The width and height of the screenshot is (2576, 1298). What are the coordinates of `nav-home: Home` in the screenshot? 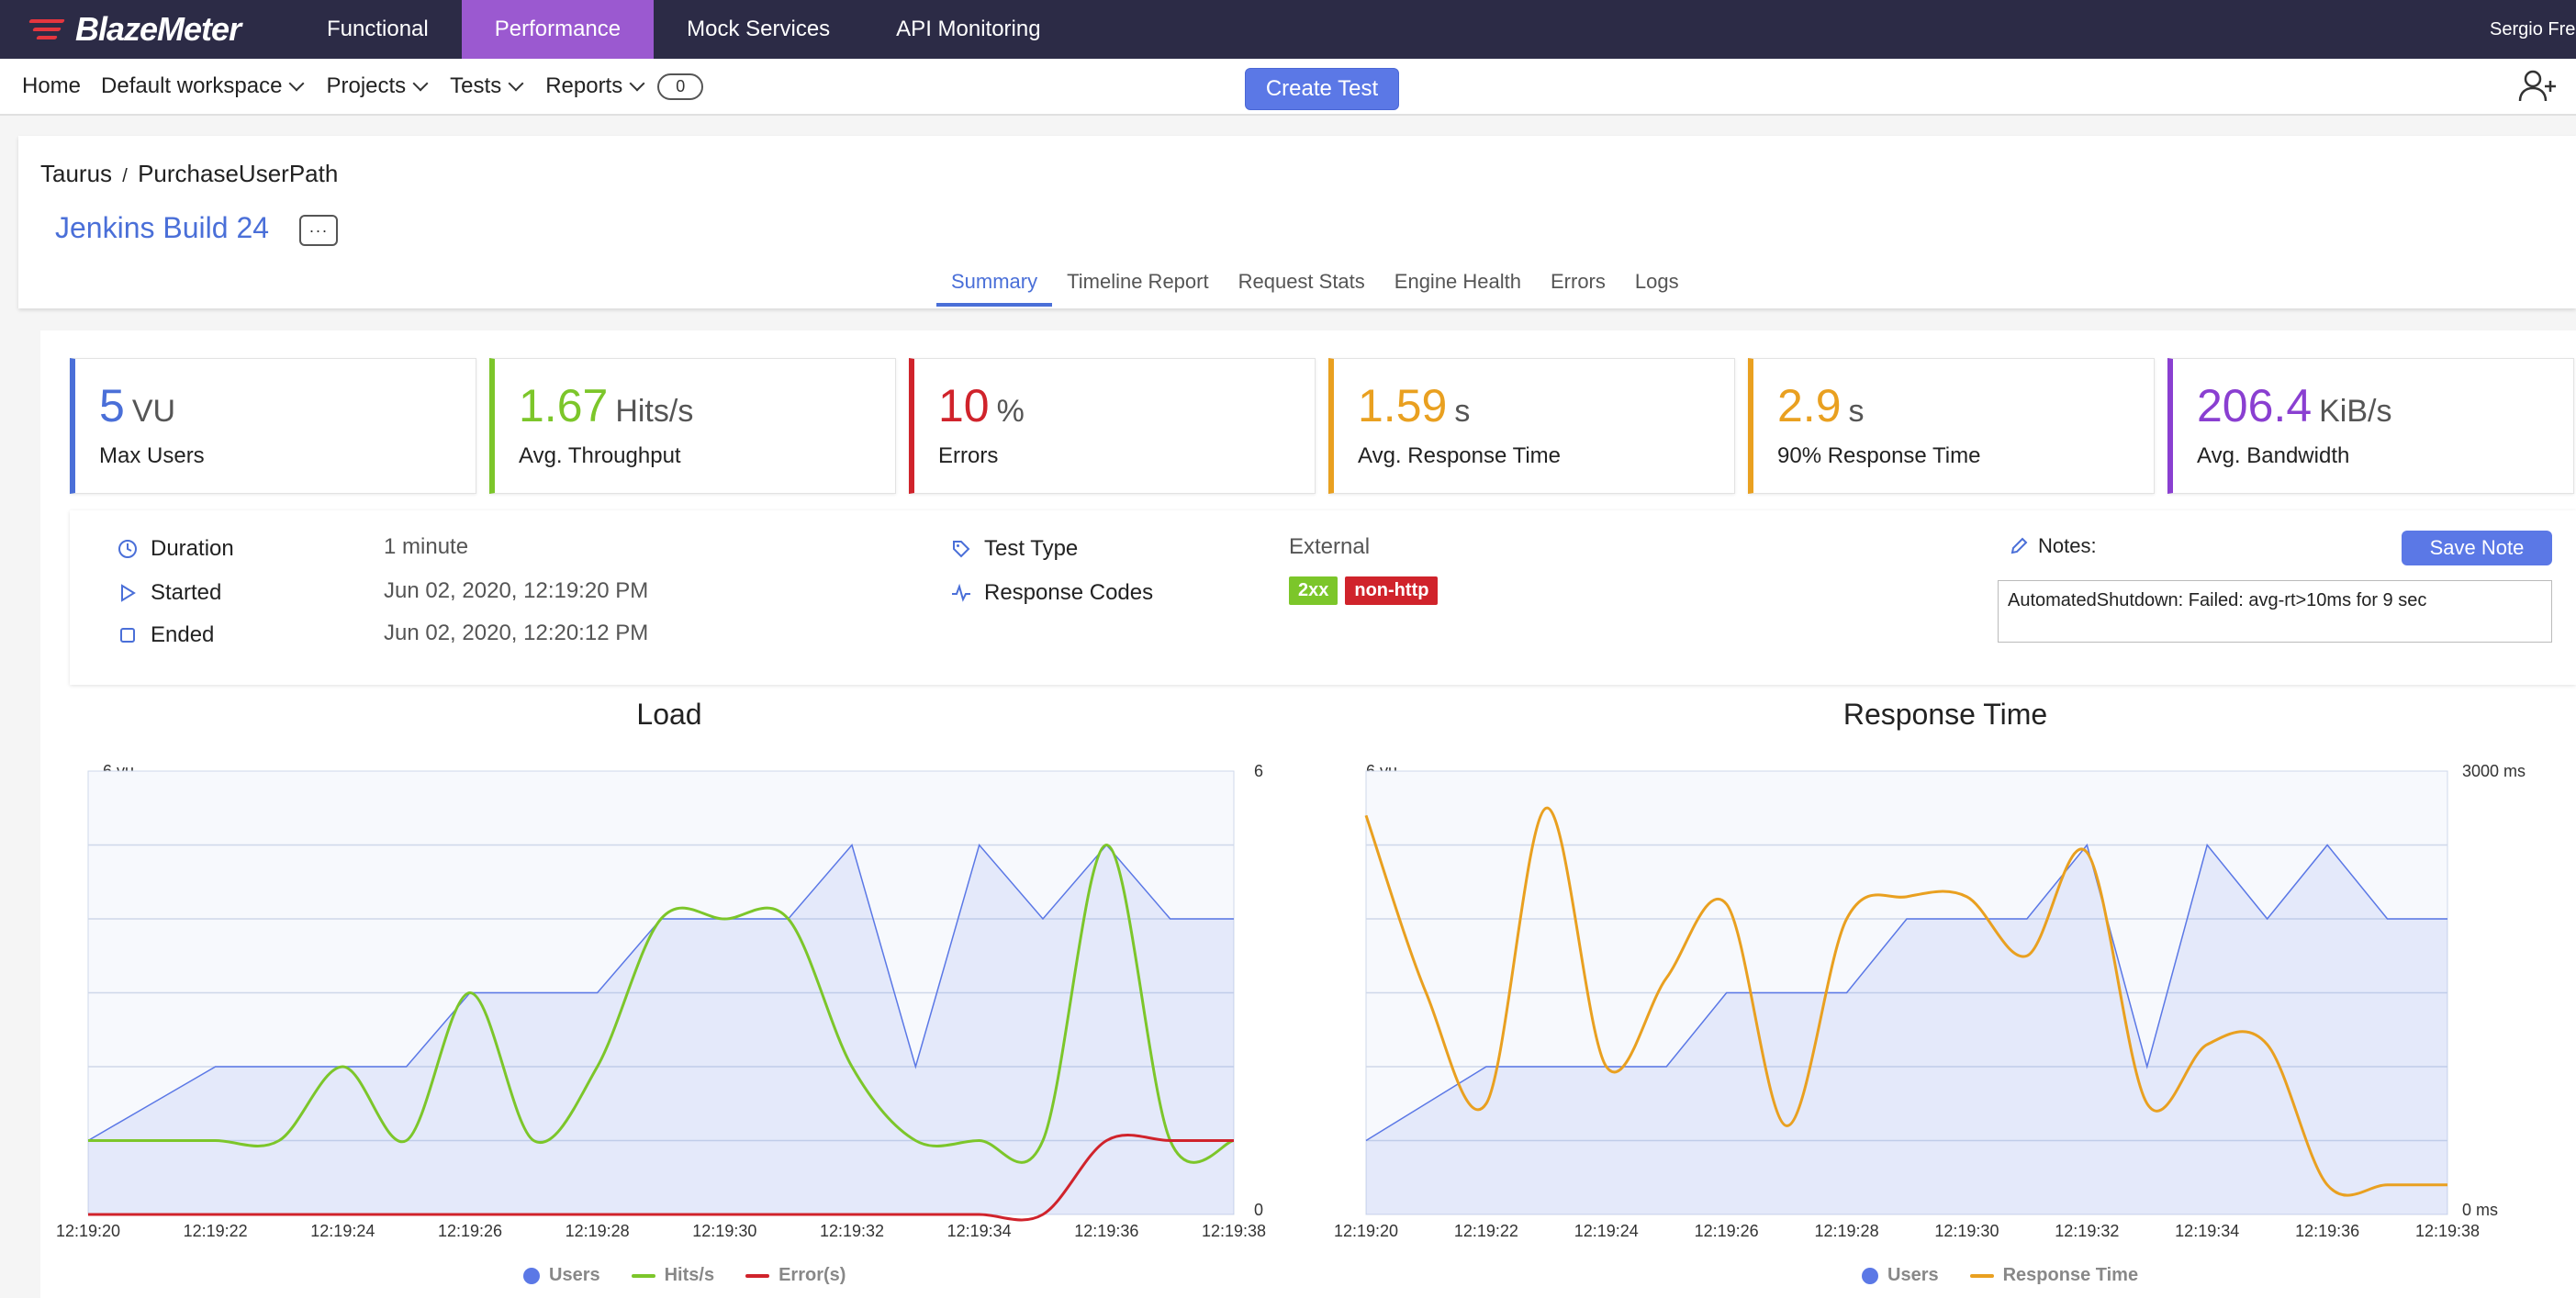 It's located at (51, 86).